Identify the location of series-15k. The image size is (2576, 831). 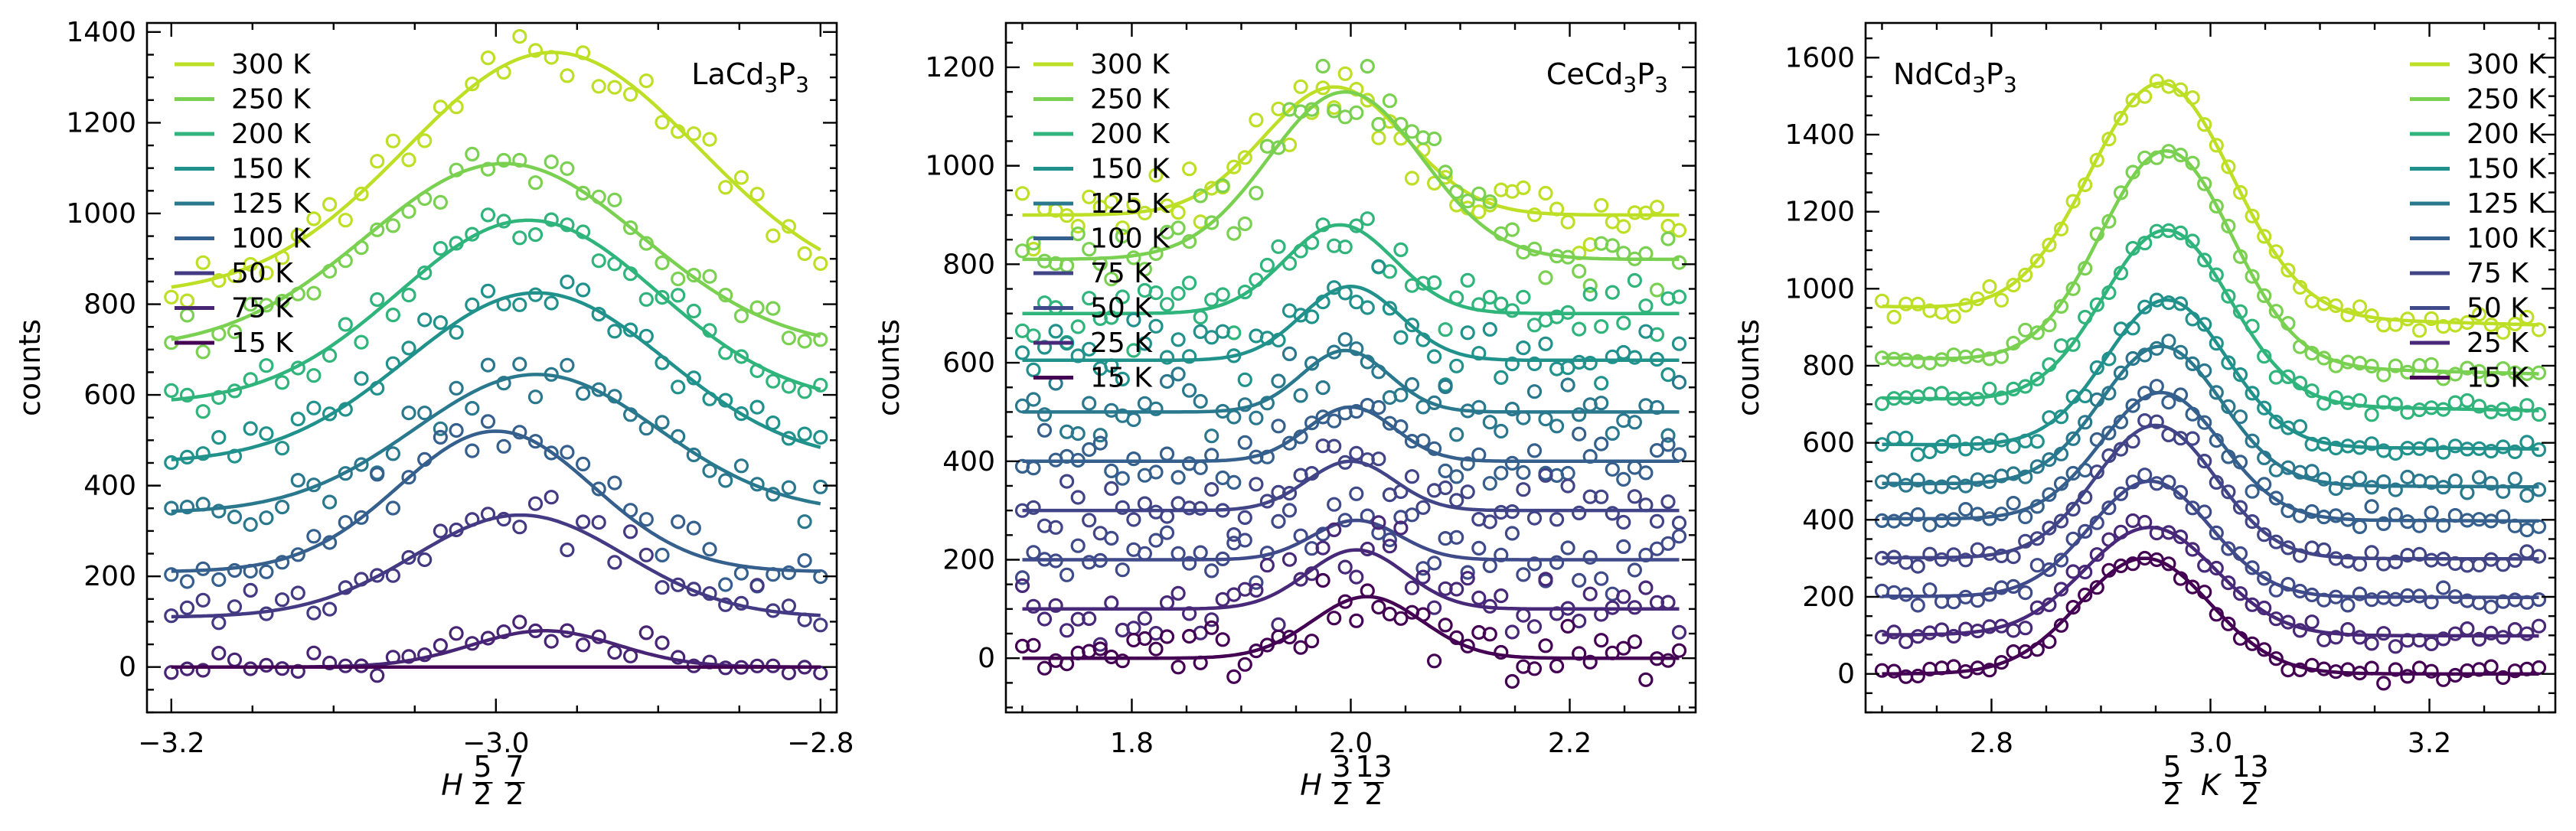
(2210, 620).